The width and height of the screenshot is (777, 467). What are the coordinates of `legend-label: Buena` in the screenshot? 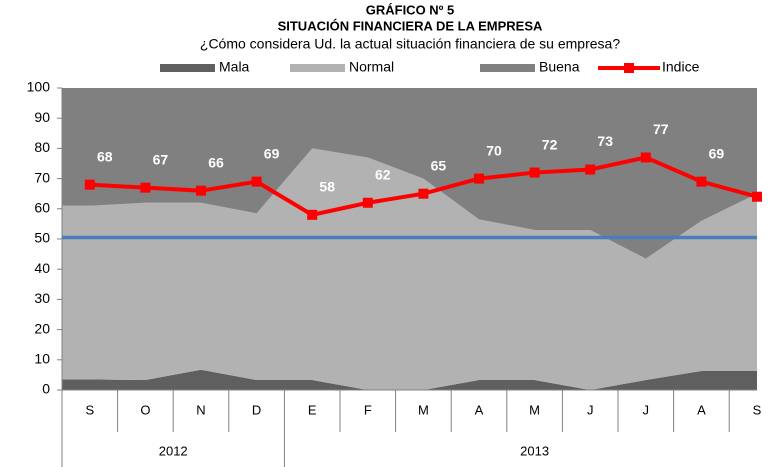 It's located at (559, 67).